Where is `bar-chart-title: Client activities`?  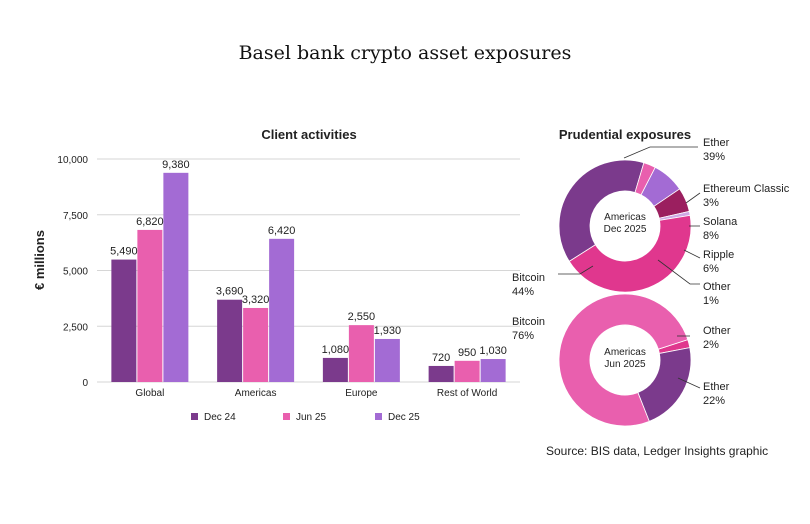
bar-chart-title: Client activities is located at coordinates (308, 134).